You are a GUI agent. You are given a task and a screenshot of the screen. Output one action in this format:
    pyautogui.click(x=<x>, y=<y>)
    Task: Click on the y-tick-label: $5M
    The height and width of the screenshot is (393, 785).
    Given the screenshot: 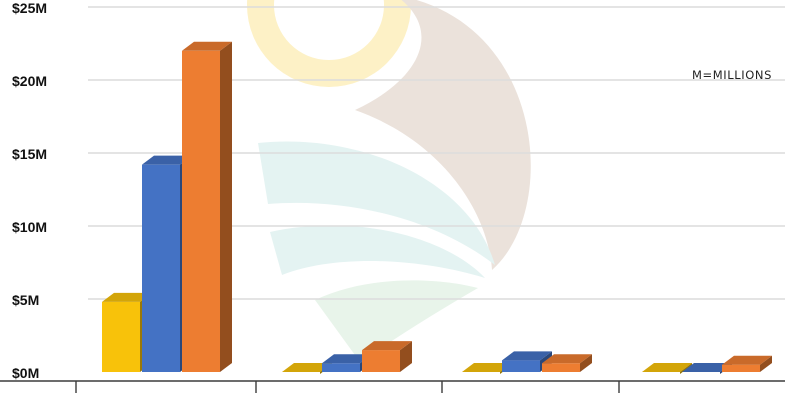 What is the action you would take?
    pyautogui.click(x=25, y=300)
    